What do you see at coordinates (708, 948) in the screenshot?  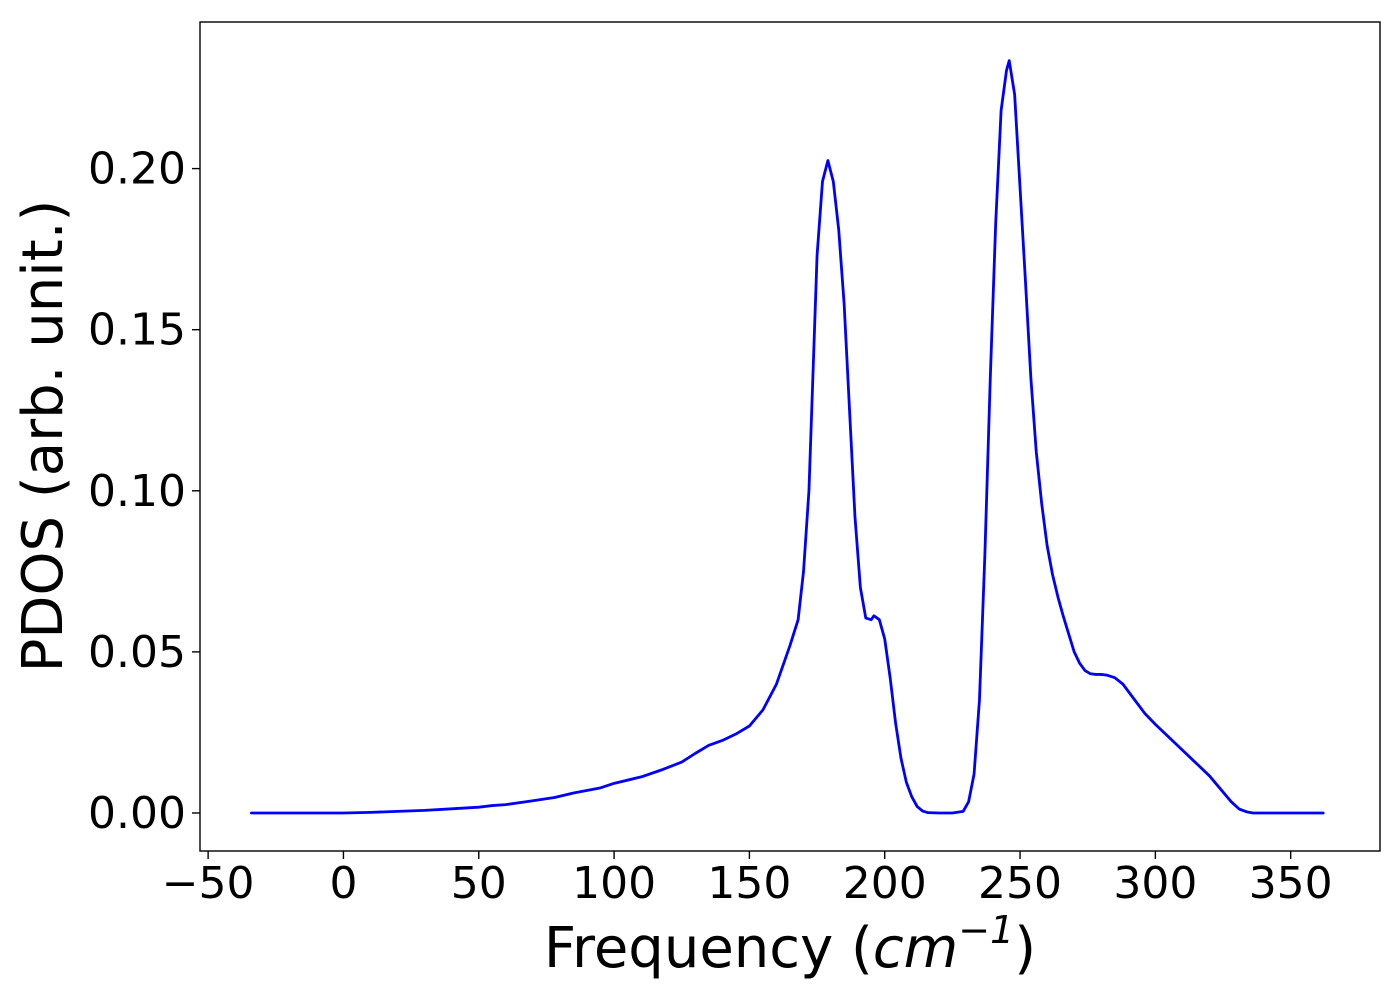 I see `x-axis-label-prefix: Frequency (` at bounding box center [708, 948].